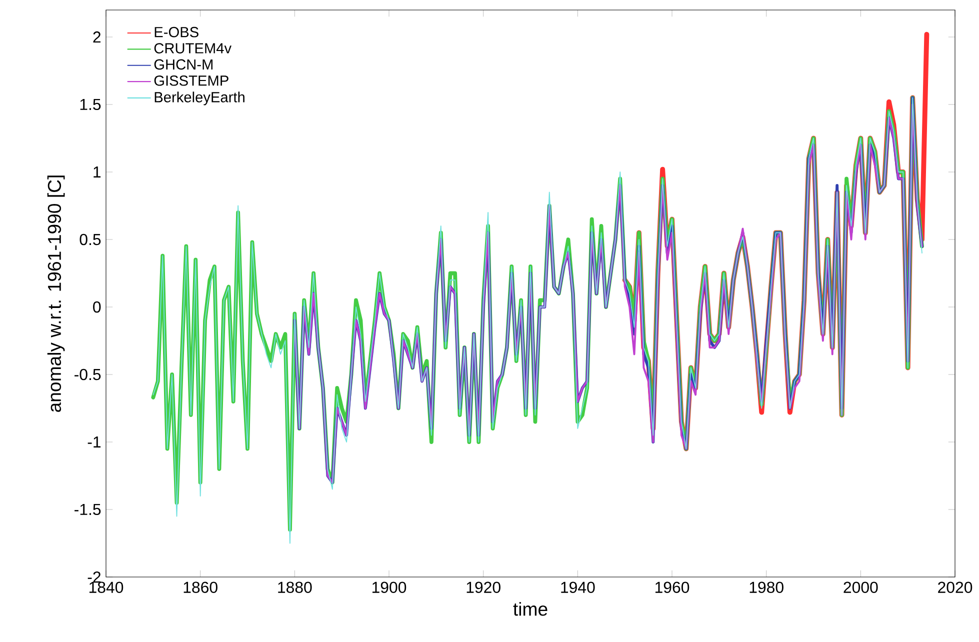  Describe the element at coordinates (389, 587) in the screenshot. I see `x-tick-label: 1900` at that location.